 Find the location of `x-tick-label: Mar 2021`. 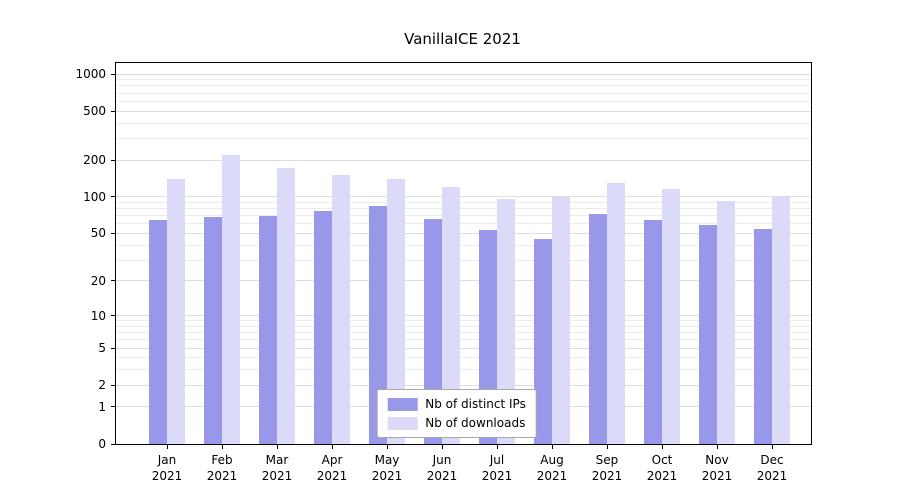

x-tick-label: Mar 2021 is located at coordinates (277, 468).